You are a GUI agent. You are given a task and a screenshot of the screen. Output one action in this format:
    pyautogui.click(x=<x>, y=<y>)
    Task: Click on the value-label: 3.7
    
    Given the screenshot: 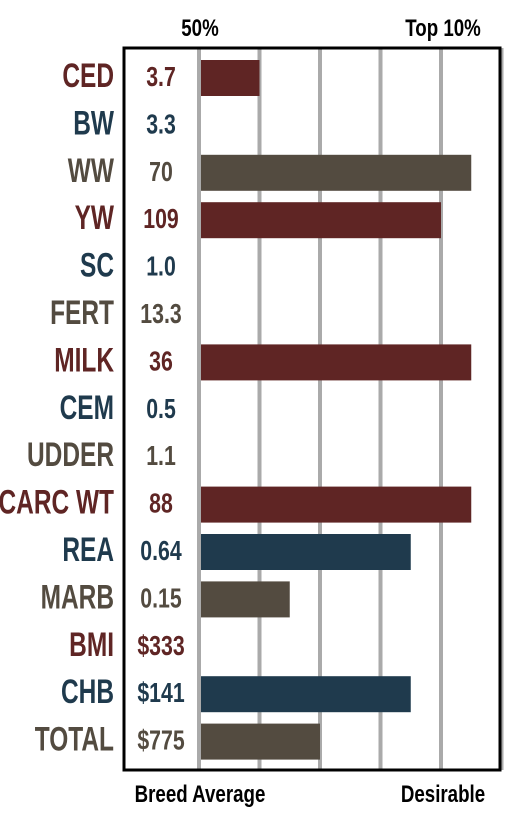 What is the action you would take?
    pyautogui.click(x=161, y=77)
    